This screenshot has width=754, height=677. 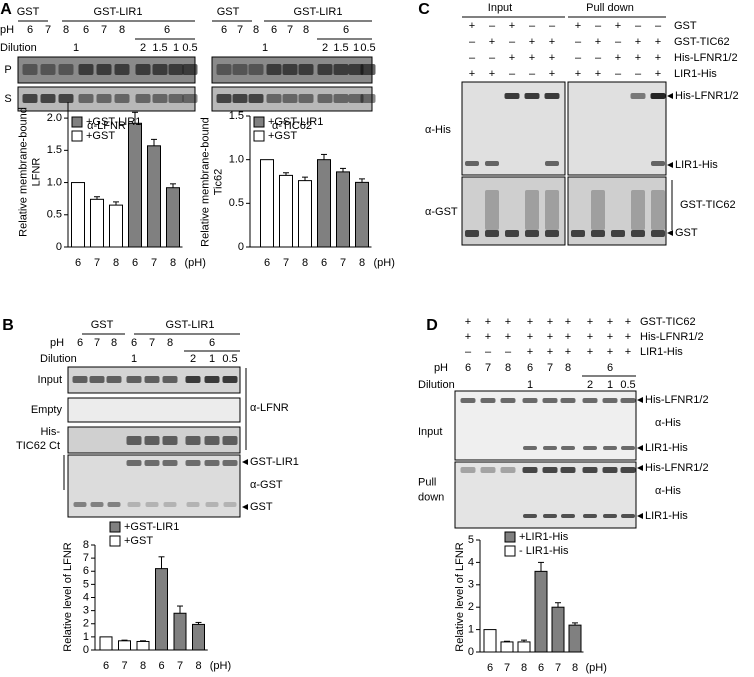 What do you see at coordinates (38, 439) in the screenshot?
I see `row-label: His- TIC62 Ct` at bounding box center [38, 439].